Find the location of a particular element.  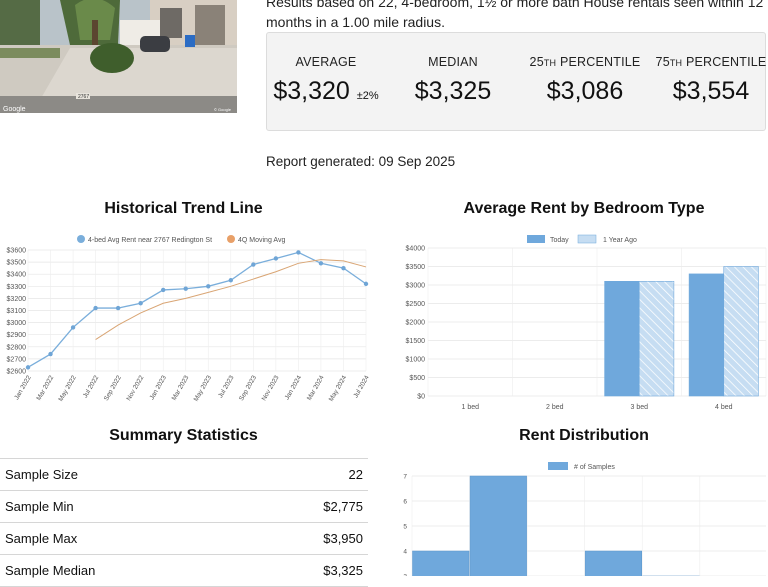

bed-y-tick: $4000 is located at coordinates (416, 249).